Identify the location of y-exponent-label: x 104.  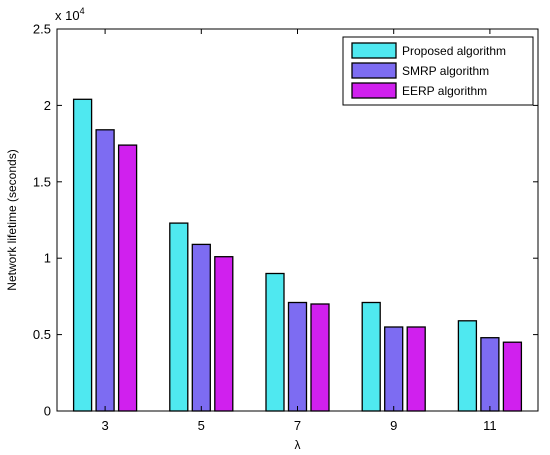
(70, 14).